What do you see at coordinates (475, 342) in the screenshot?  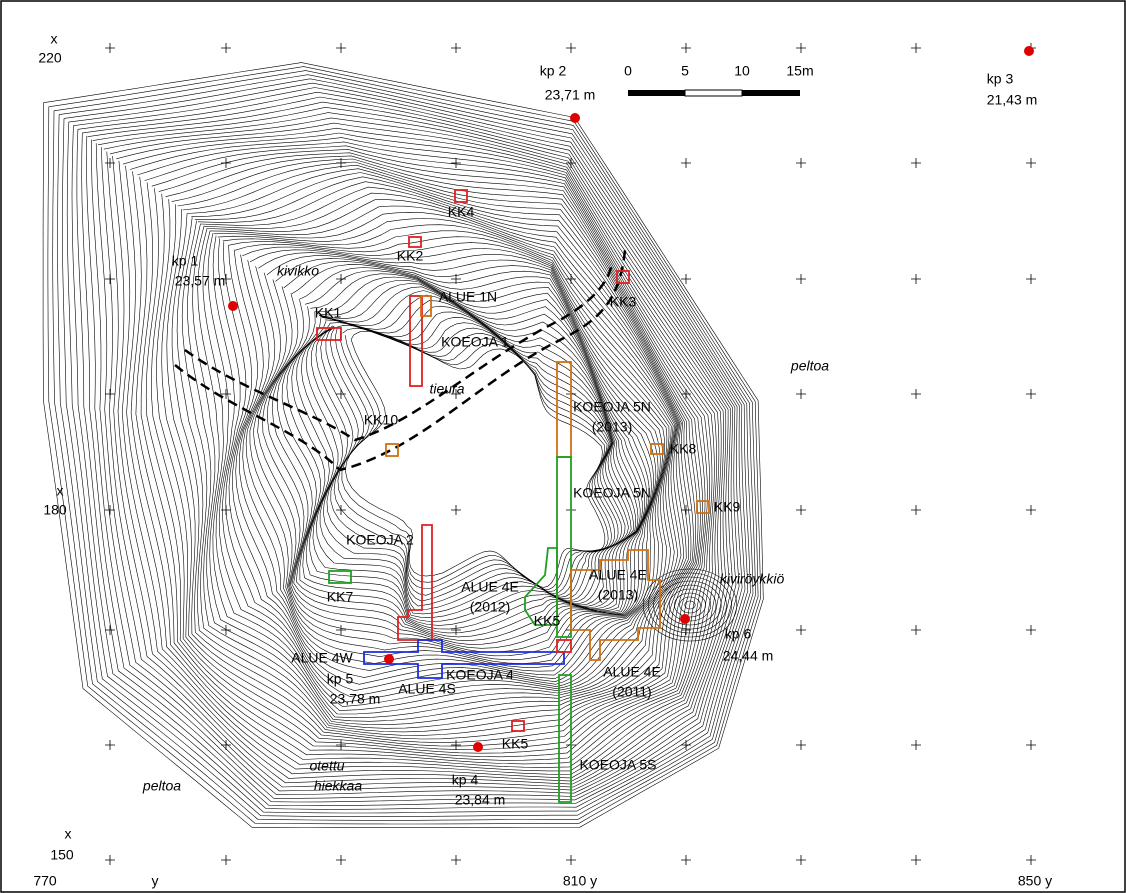 I see `area-label: KOEOJA 1` at bounding box center [475, 342].